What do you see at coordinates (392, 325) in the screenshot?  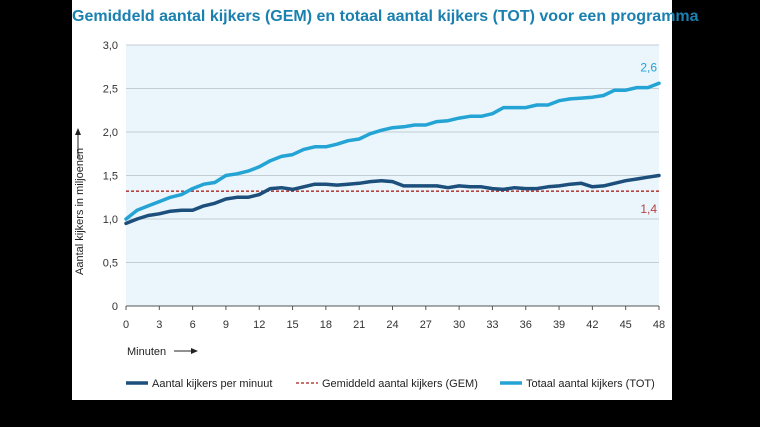 I see `x-tick-label: 24` at bounding box center [392, 325].